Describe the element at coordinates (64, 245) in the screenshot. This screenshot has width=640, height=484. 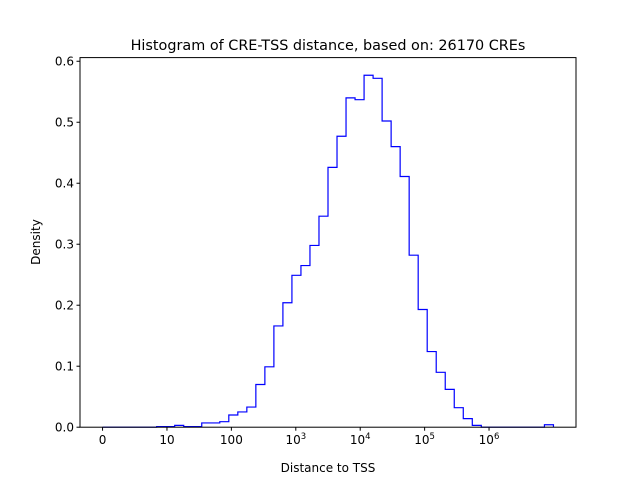
I see `y-tick-label: 0.3` at that location.